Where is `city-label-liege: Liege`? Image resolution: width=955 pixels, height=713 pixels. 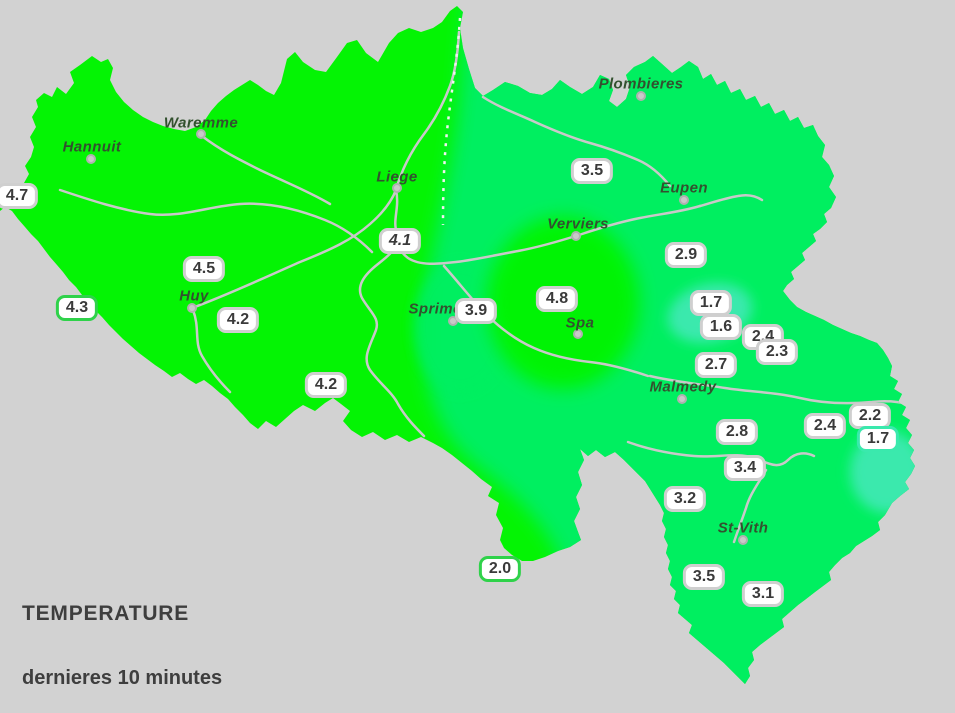 city-label-liege: Liege is located at coordinates (397, 177).